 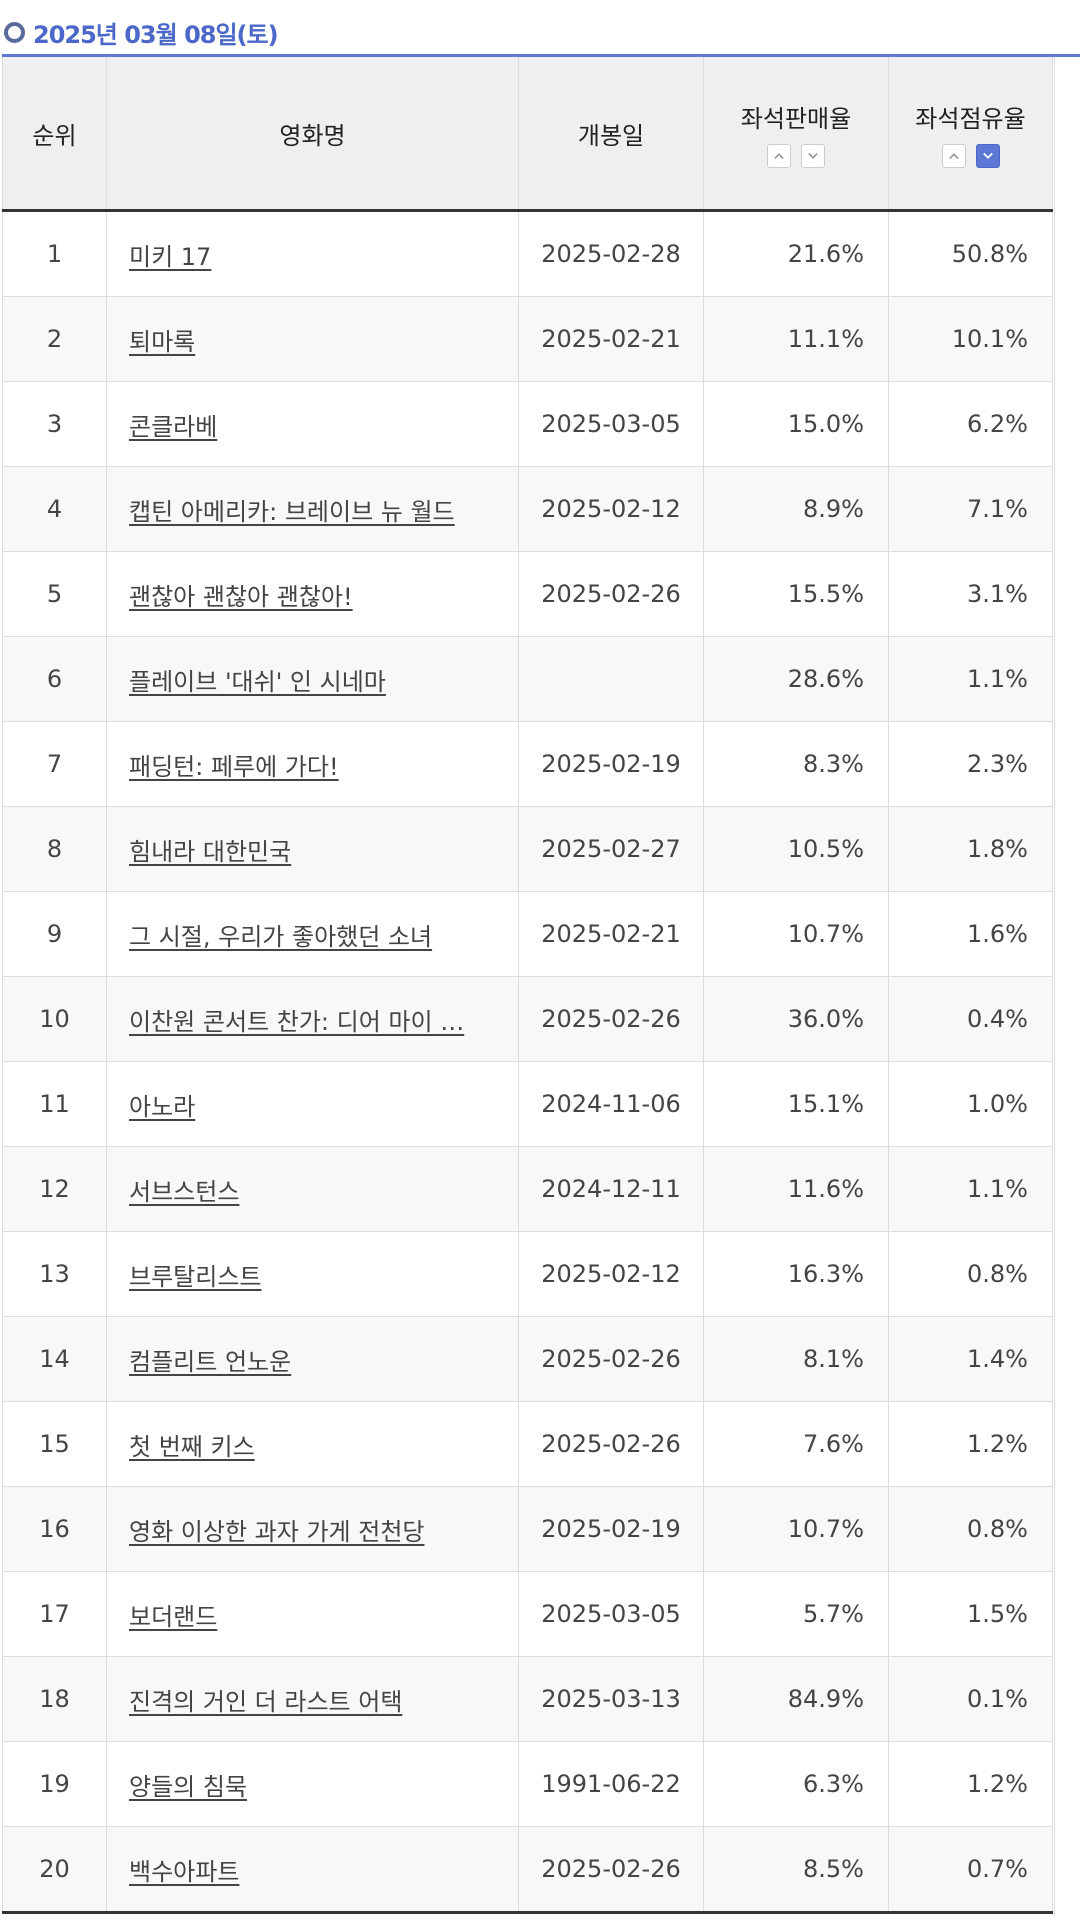 I want to click on movie-title-link: 캡틴 아메리카: 브레이브 뉴 월드, so click(x=292, y=511).